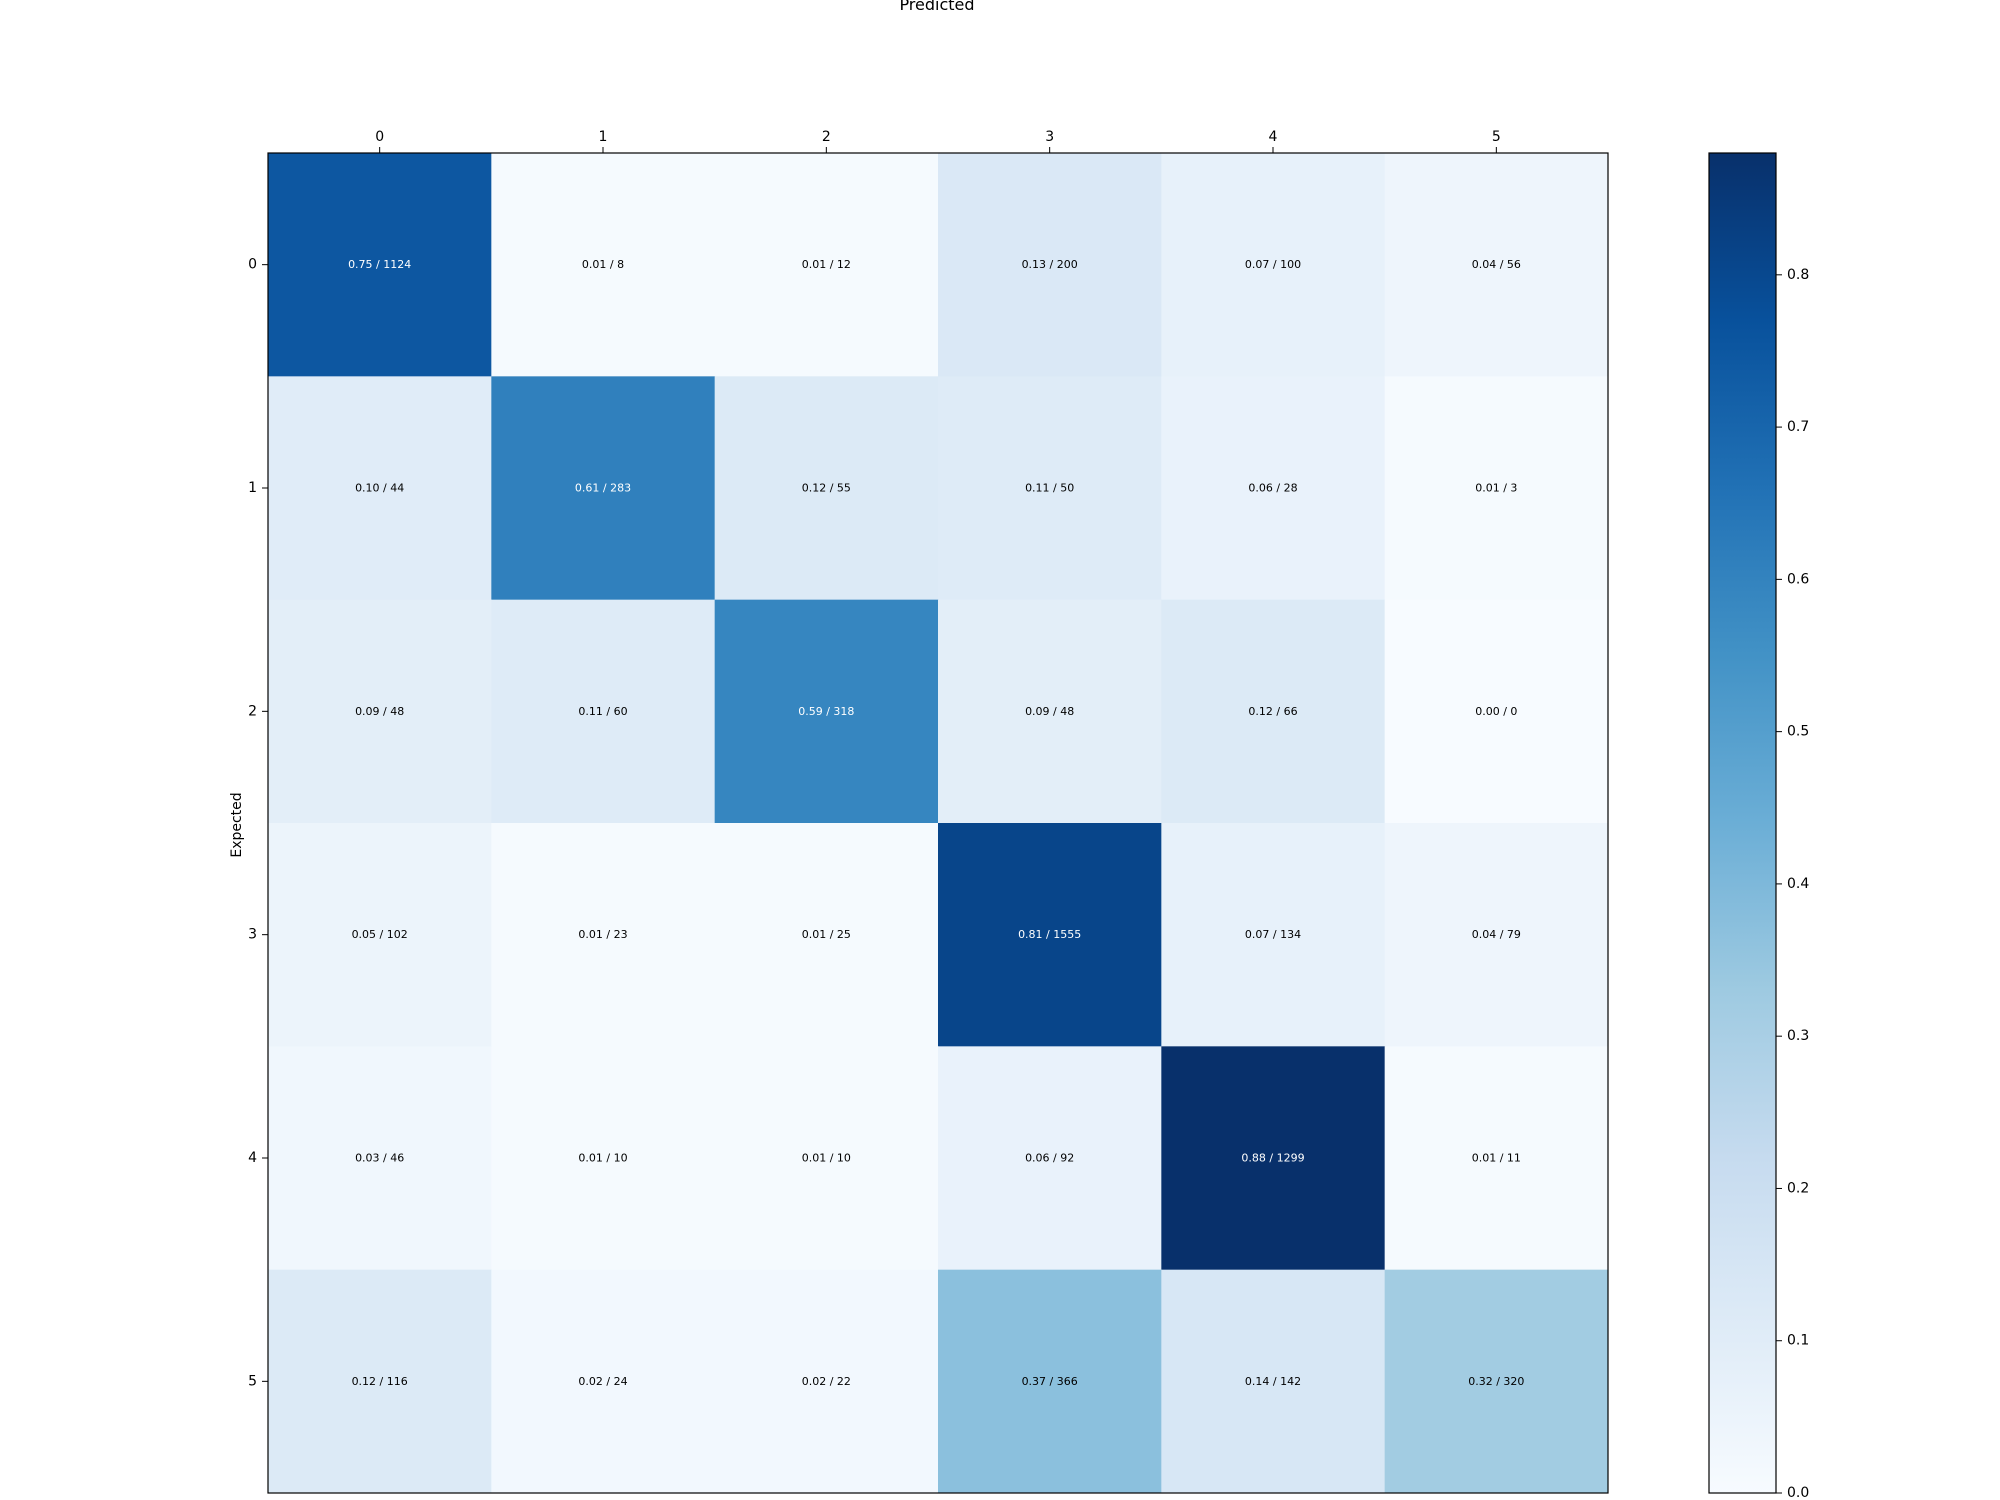 This screenshot has height=1500, width=2000. What do you see at coordinates (1496, 137) in the screenshot?
I see `x-tick-label: 5` at bounding box center [1496, 137].